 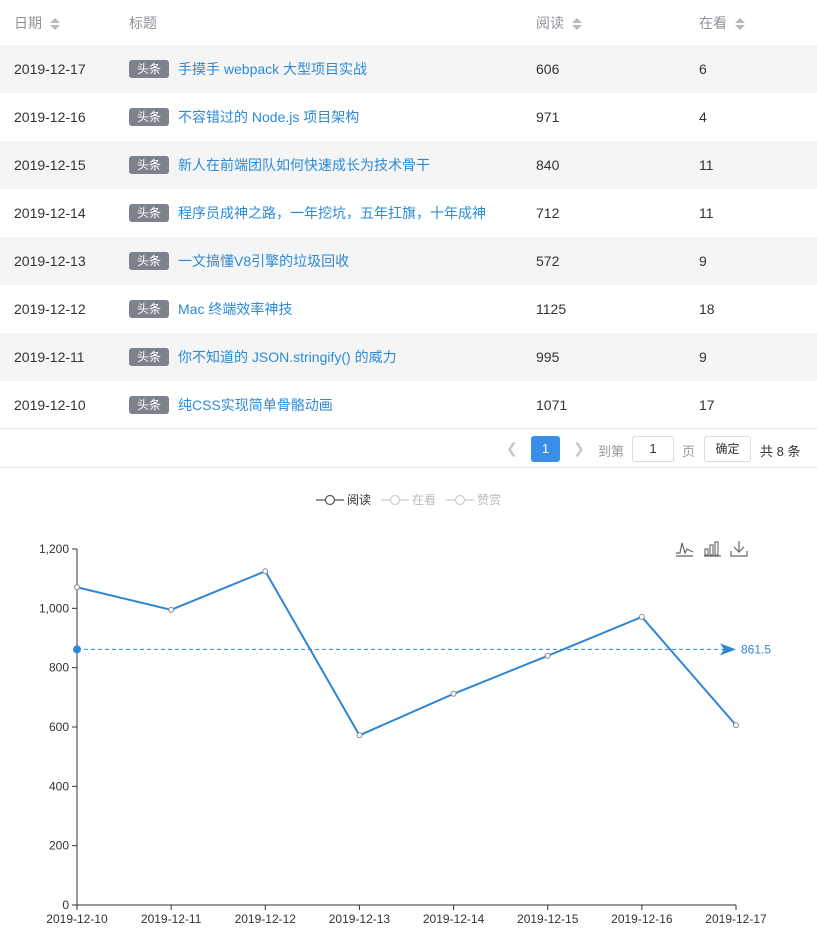 What do you see at coordinates (408, 405) in the screenshot?
I see `table-row: 2019-12-10 头条 纯CSS实现简单骨骼动画 1071 17` at bounding box center [408, 405].